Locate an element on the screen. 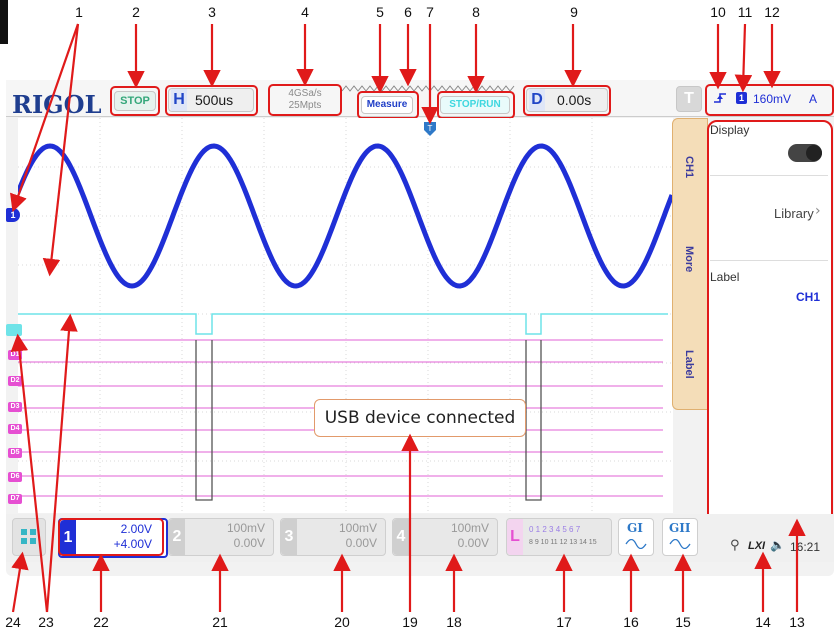 Image resolution: width=840 pixels, height=638 pixels. tab-label: Label is located at coordinates (689, 364).